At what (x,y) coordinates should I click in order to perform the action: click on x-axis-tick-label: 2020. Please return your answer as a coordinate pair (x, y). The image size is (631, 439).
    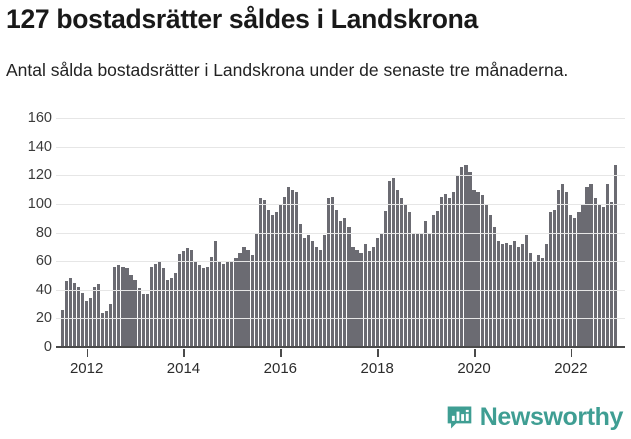
    Looking at the image, I should click on (474, 368).